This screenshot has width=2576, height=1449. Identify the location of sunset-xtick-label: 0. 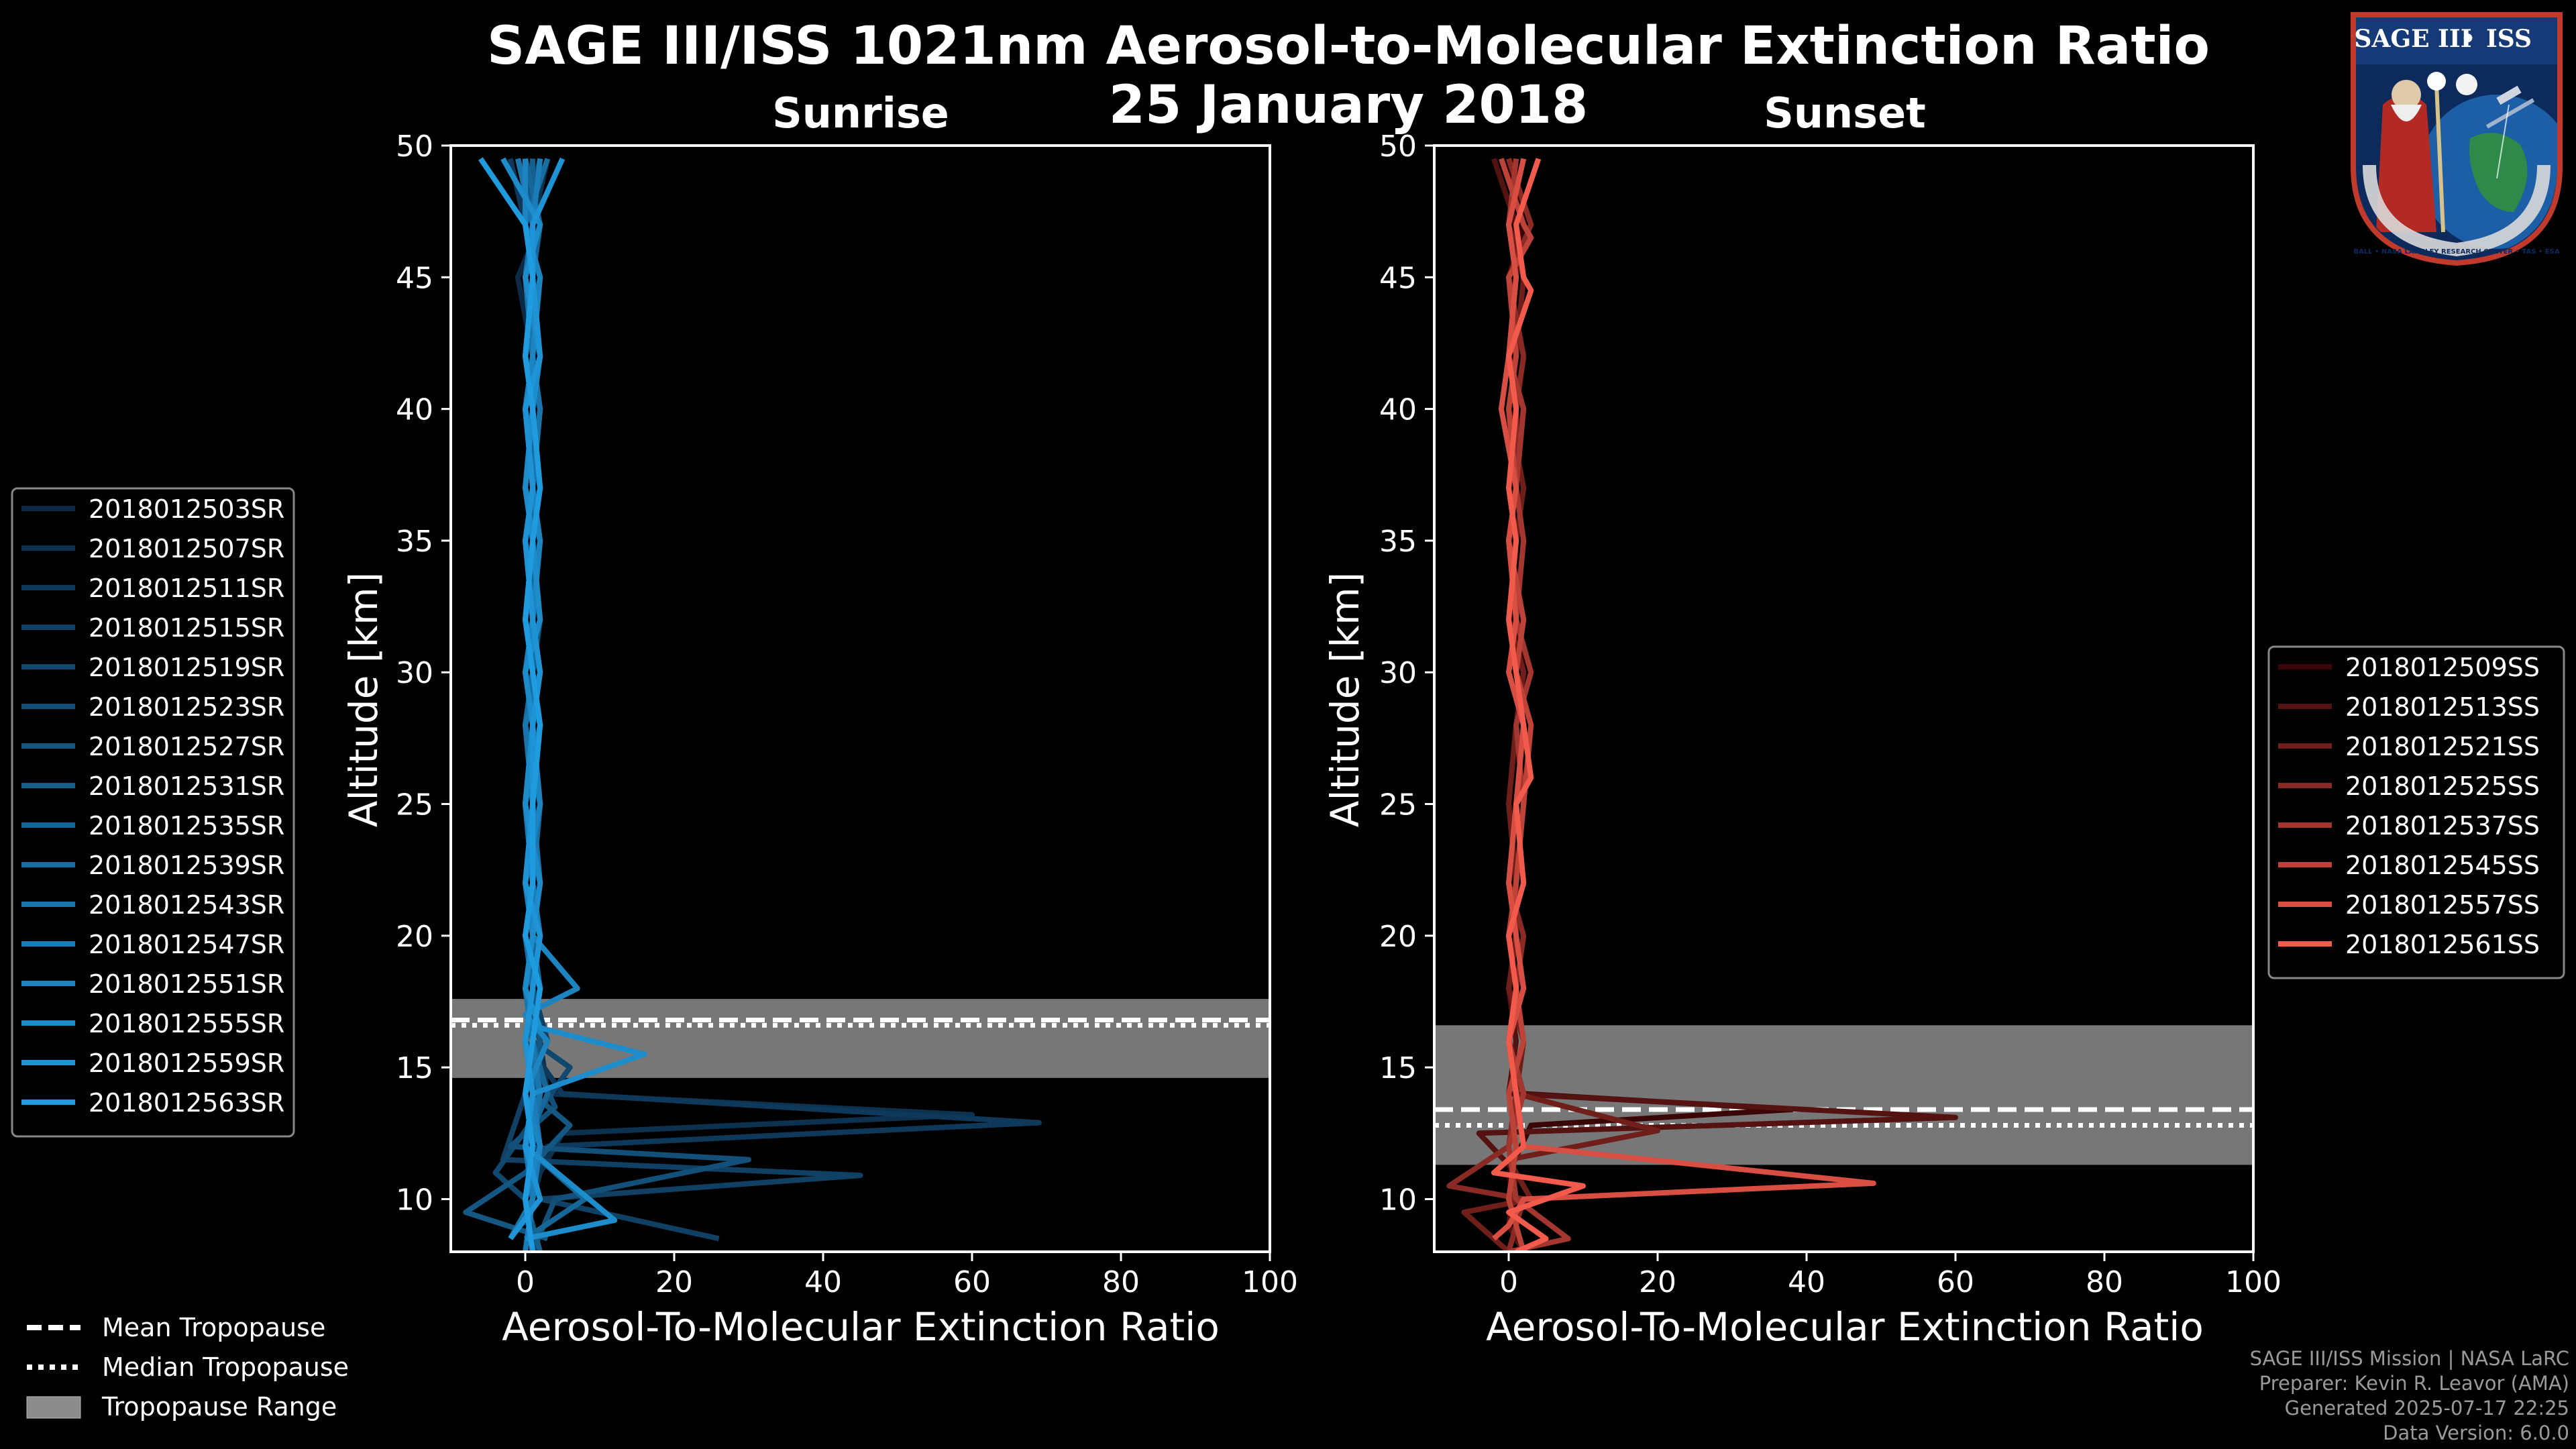
(1508, 1282).